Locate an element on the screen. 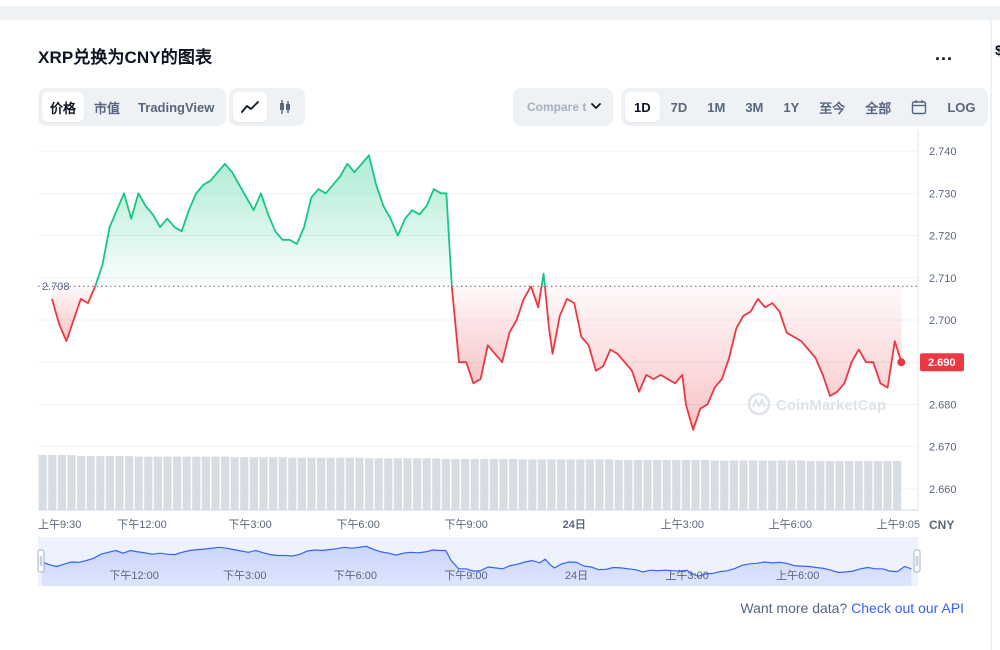  range-1y: 1Y is located at coordinates (791, 107).